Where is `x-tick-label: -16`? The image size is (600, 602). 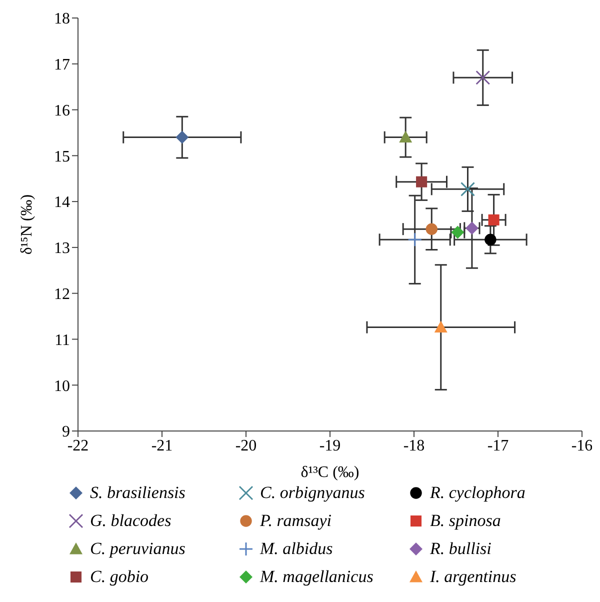
x-tick-label: -16 is located at coordinates (582, 445).